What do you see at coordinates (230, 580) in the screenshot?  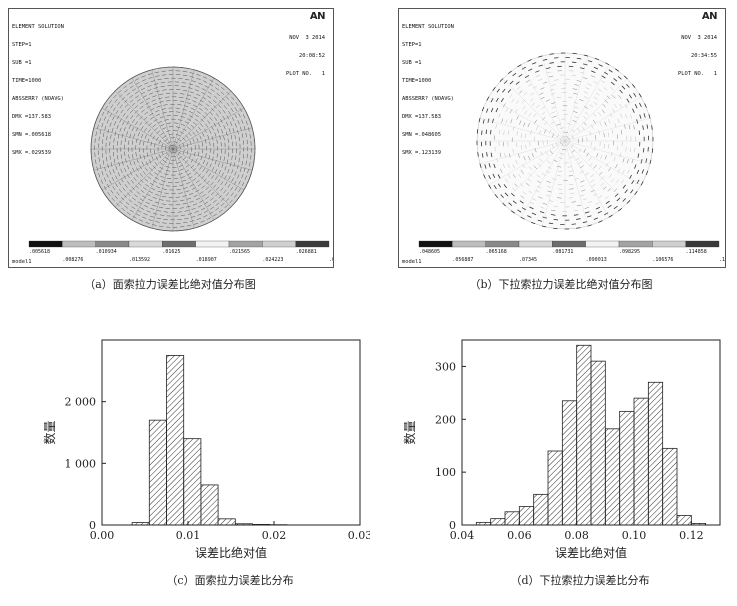 I see `caption-c: （c）面索拉力误差比分布` at bounding box center [230, 580].